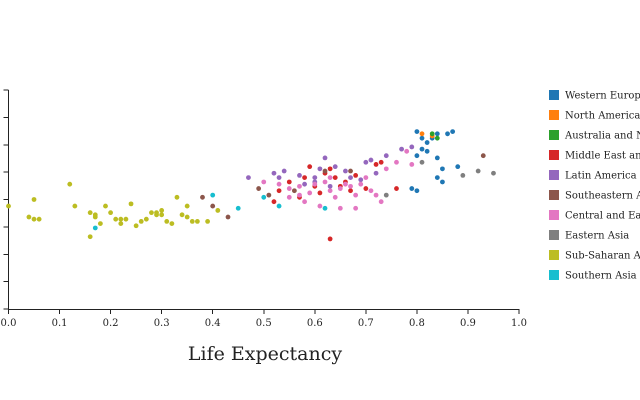 The height and width of the screenshot is (400, 640). I want to click on legend-label: Australia and New Zealand, so click(602, 136).